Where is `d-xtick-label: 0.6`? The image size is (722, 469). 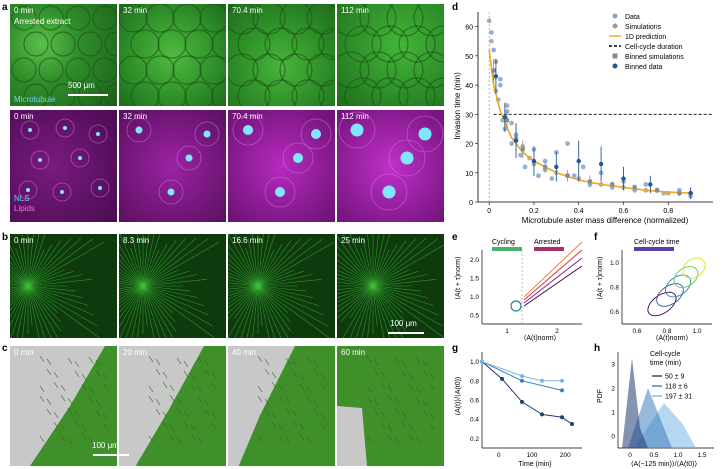
d-xtick-label: 0.6 is located at coordinates (624, 211).